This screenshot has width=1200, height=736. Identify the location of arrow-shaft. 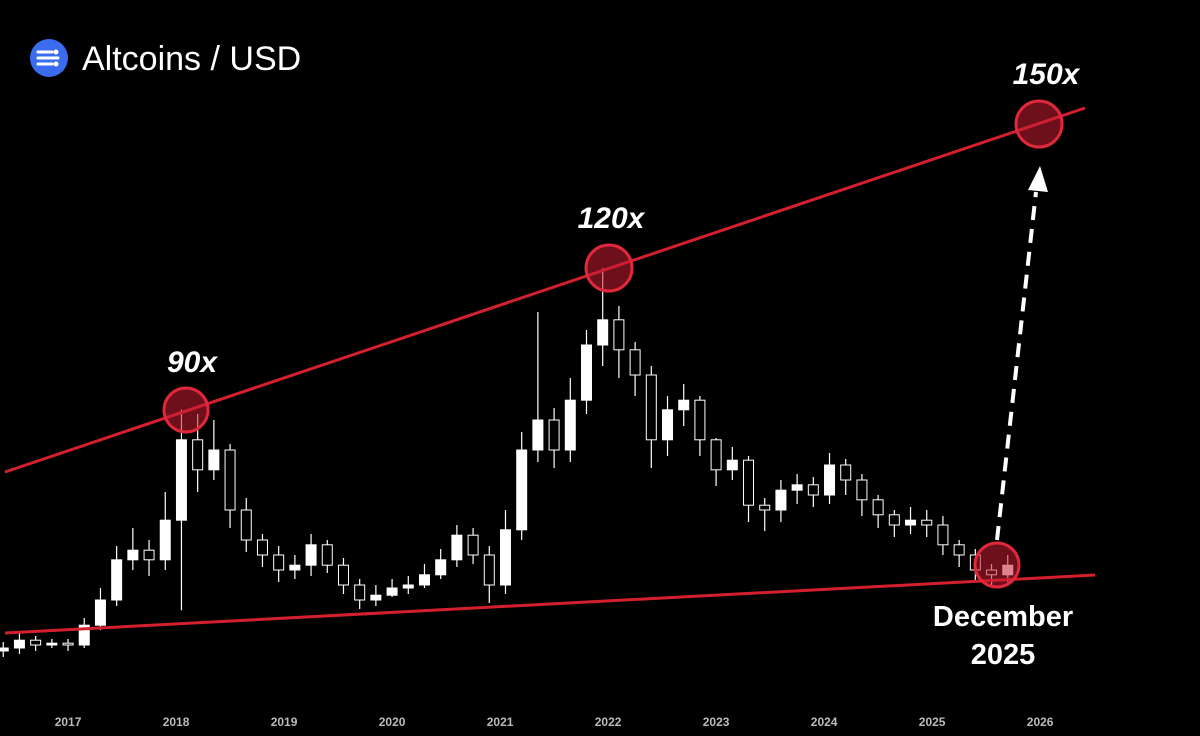
(1016, 366).